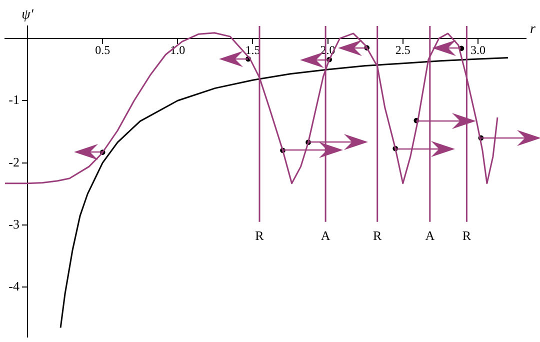 This screenshot has width=540, height=342. I want to click on y-axis-title: ψ′, so click(28, 15).